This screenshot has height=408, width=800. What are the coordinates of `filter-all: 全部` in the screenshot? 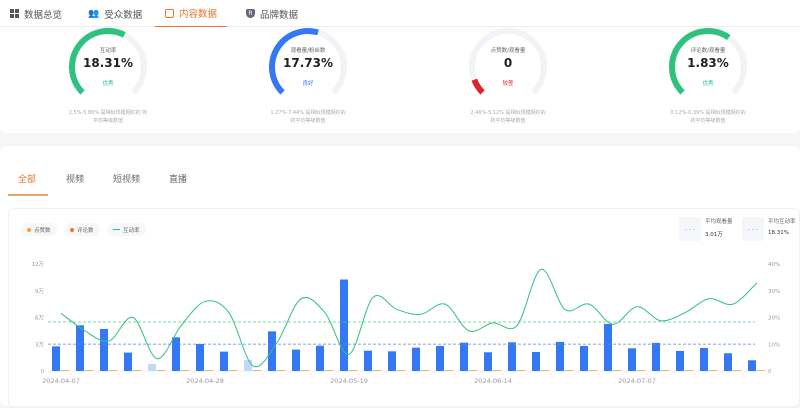 It's located at (27, 180).